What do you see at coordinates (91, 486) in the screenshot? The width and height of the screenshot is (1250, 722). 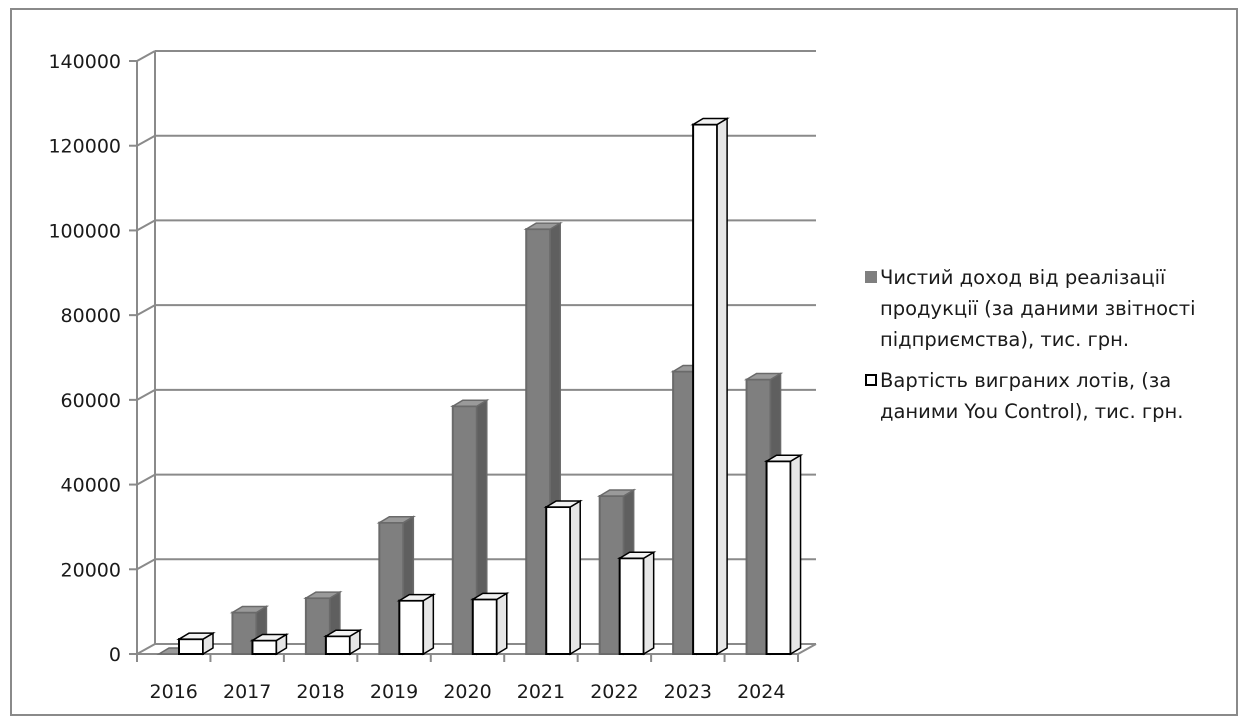 I see `y-tick-label: 40000` at bounding box center [91, 486].